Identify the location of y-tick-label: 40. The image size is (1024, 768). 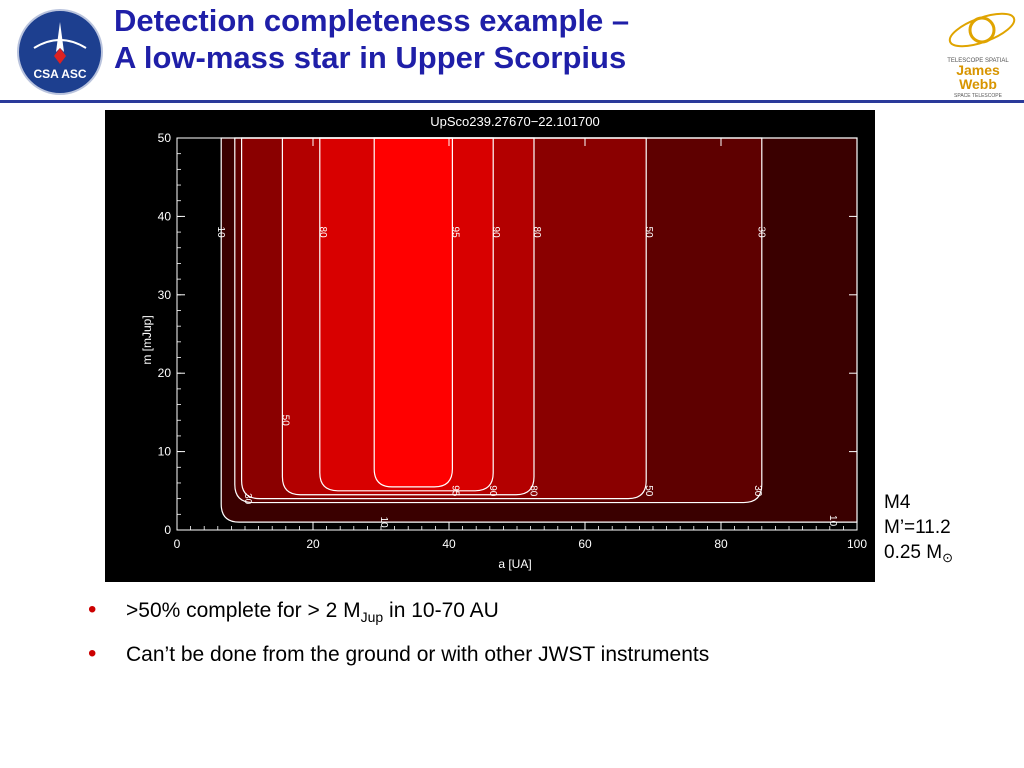
(165, 216).